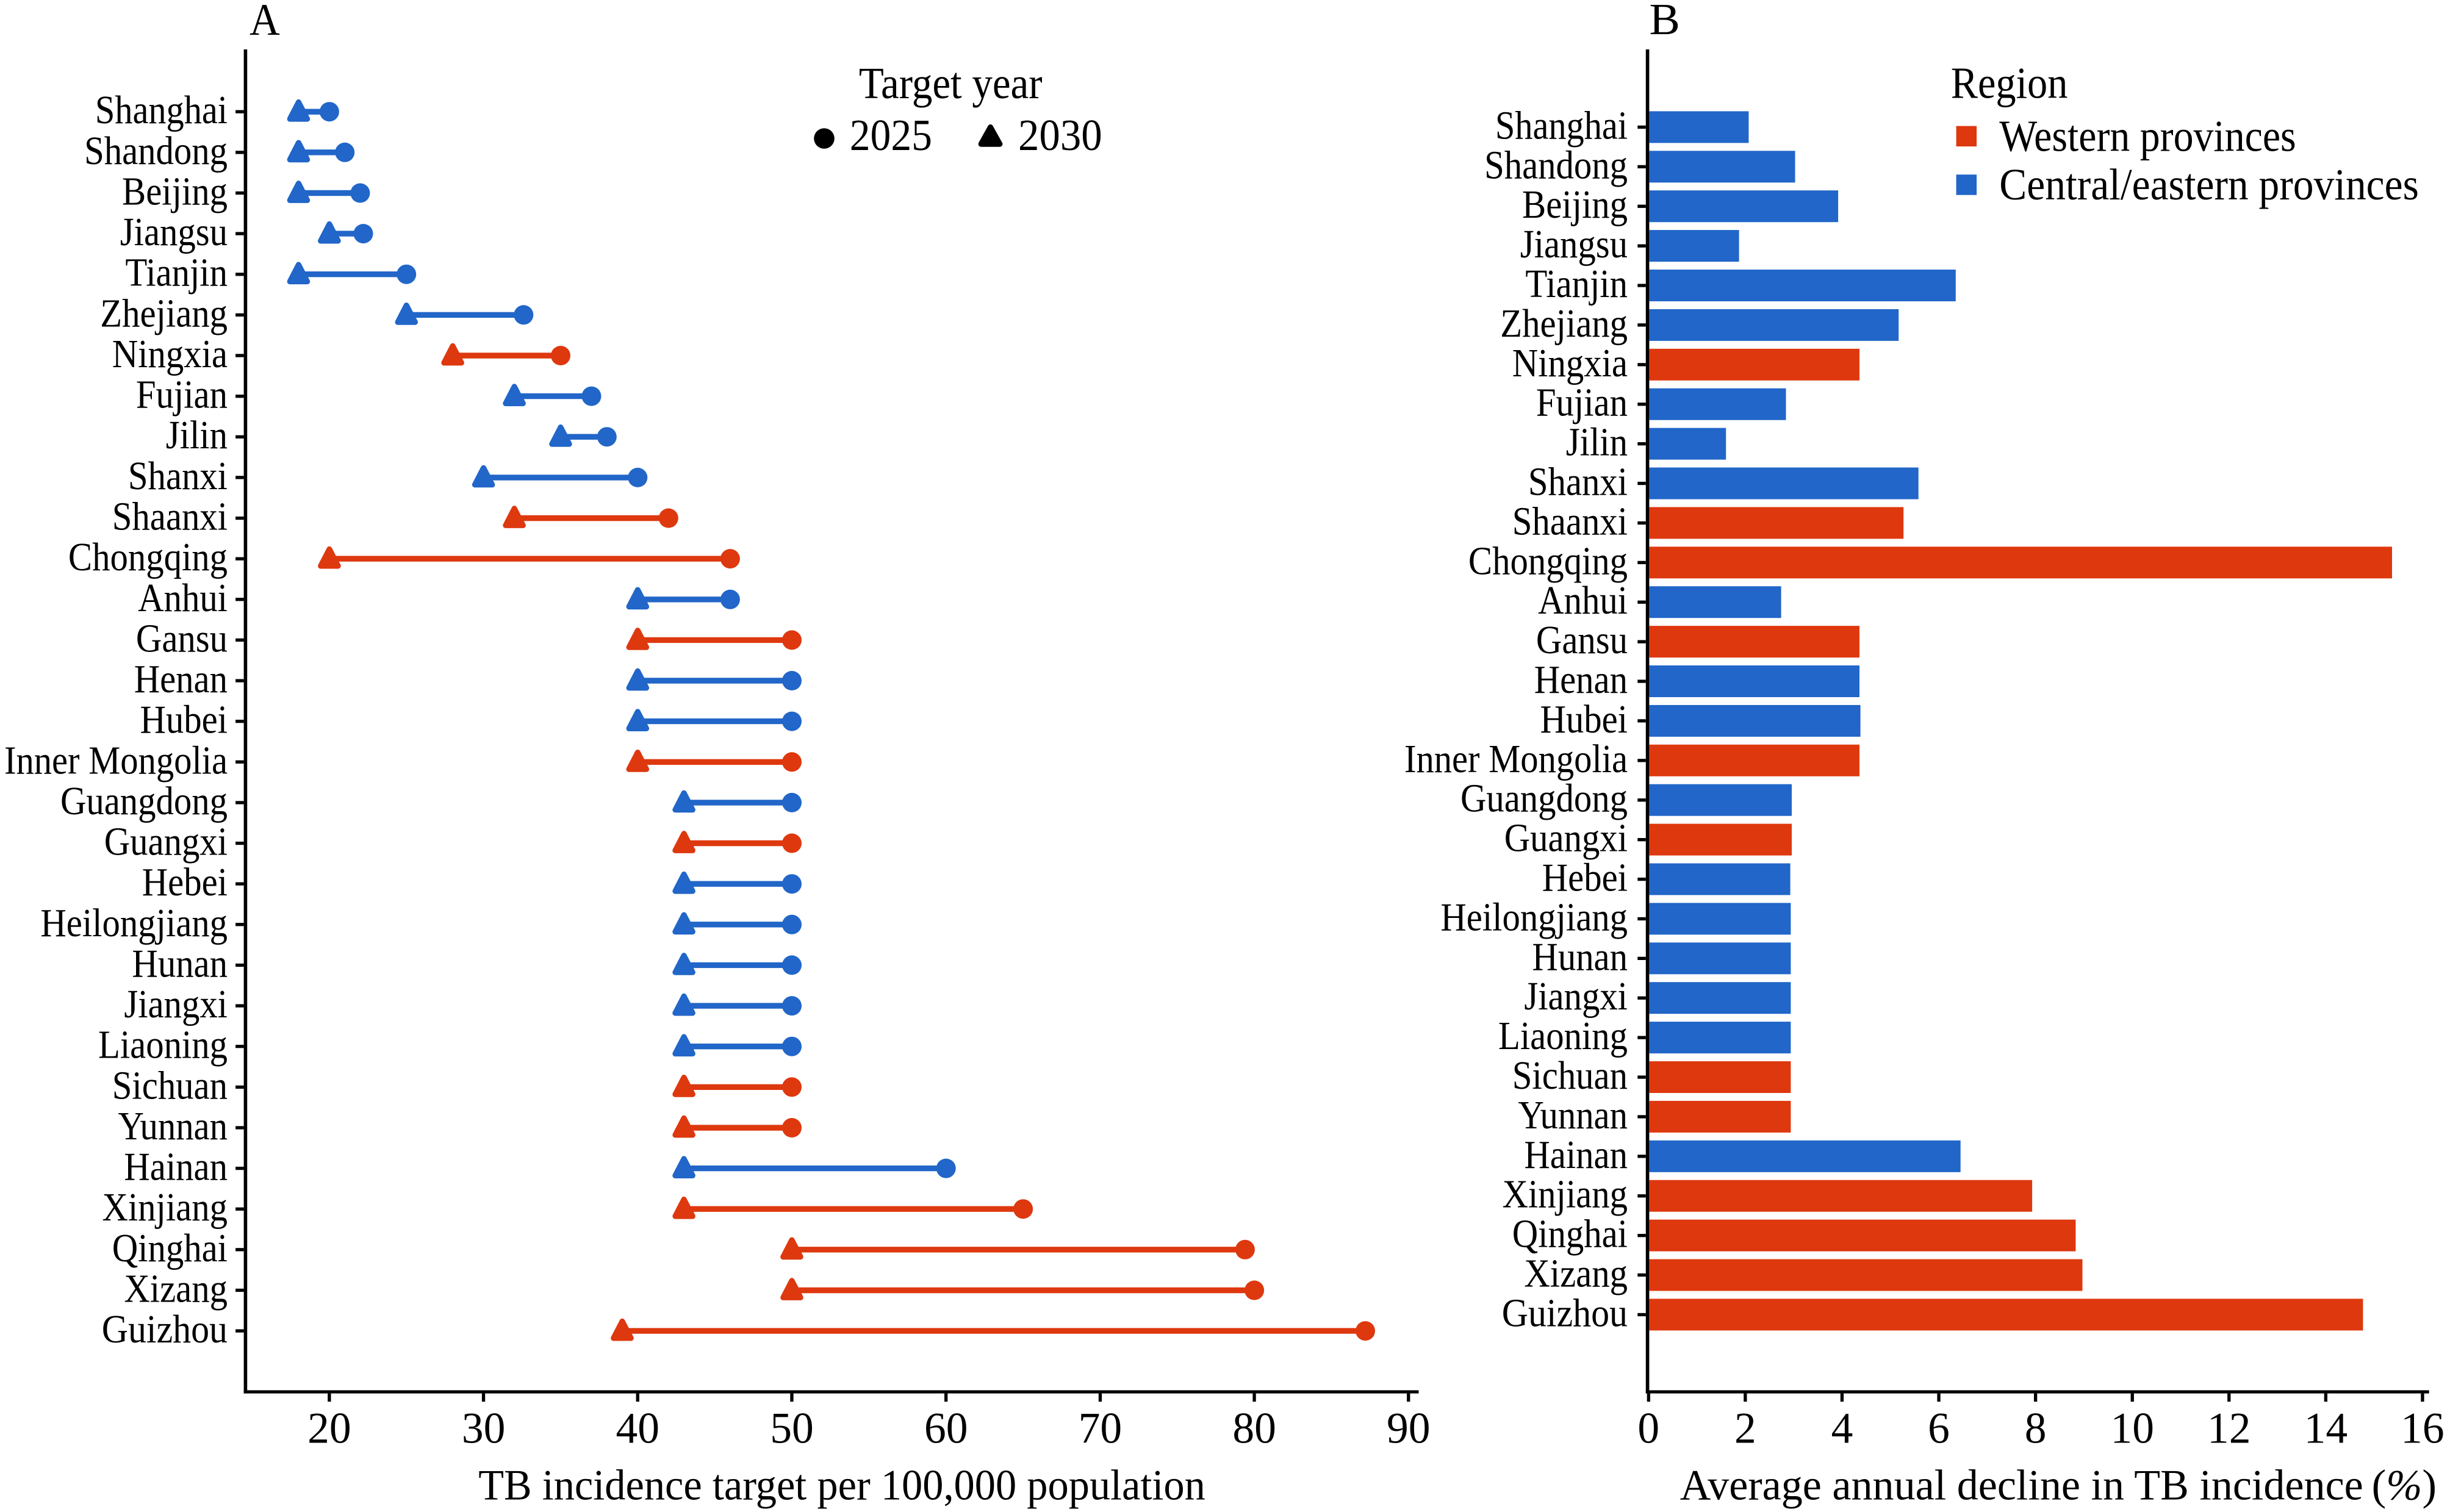  What do you see at coordinates (1409, 1429) in the screenshot?
I see `svg-text: 90` at bounding box center [1409, 1429].